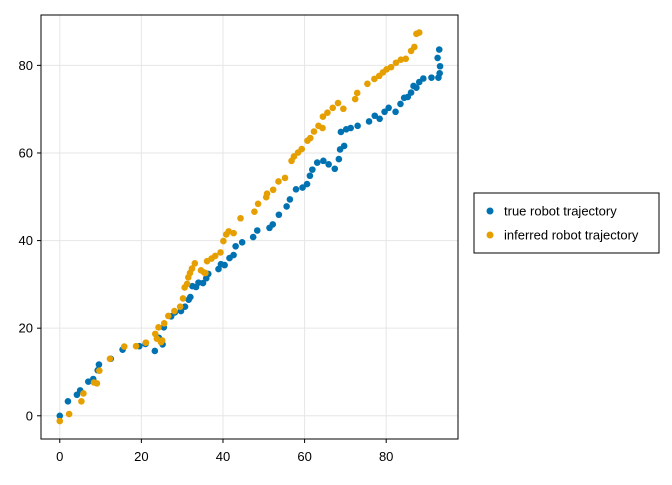 This screenshot has width=672, height=485. I want to click on y-tick-label: 40, so click(26, 240).